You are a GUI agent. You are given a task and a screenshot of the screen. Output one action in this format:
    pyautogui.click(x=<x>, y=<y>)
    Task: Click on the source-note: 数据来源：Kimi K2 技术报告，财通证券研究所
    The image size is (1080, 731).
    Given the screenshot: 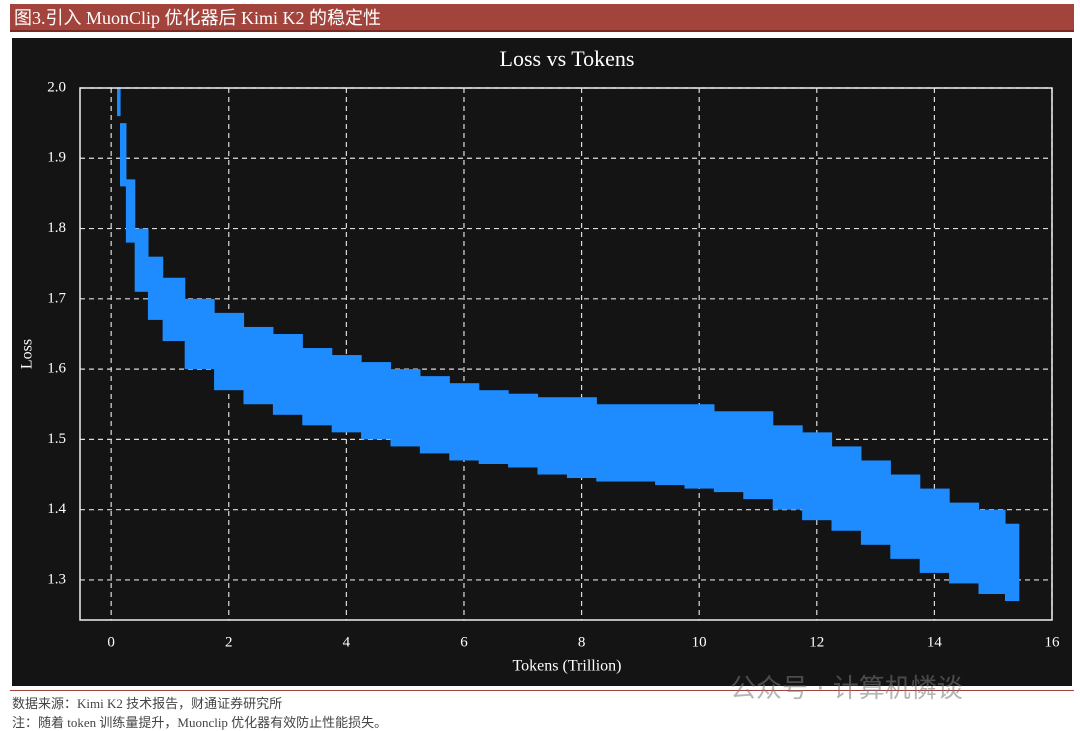 What is the action you would take?
    pyautogui.click(x=147, y=703)
    